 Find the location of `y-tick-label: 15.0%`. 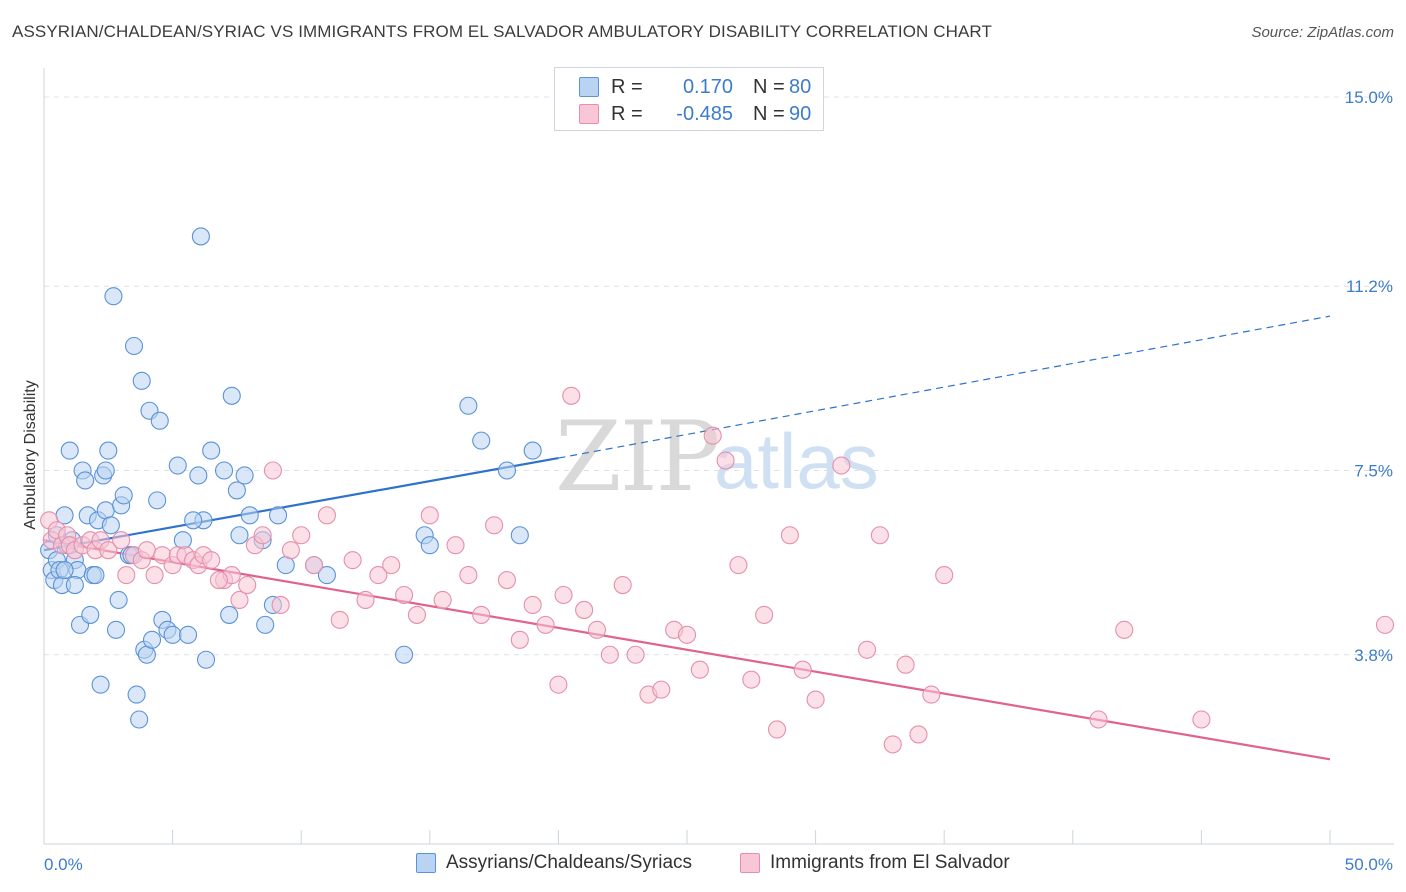

y-tick-label: 15.0% is located at coordinates (1369, 97).